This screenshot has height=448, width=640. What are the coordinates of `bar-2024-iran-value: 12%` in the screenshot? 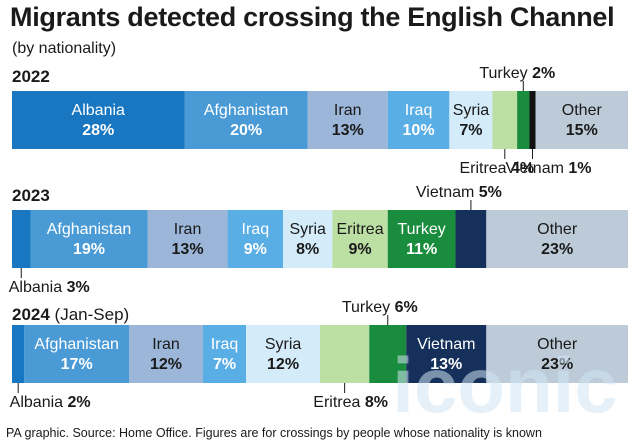 It's located at (166, 364).